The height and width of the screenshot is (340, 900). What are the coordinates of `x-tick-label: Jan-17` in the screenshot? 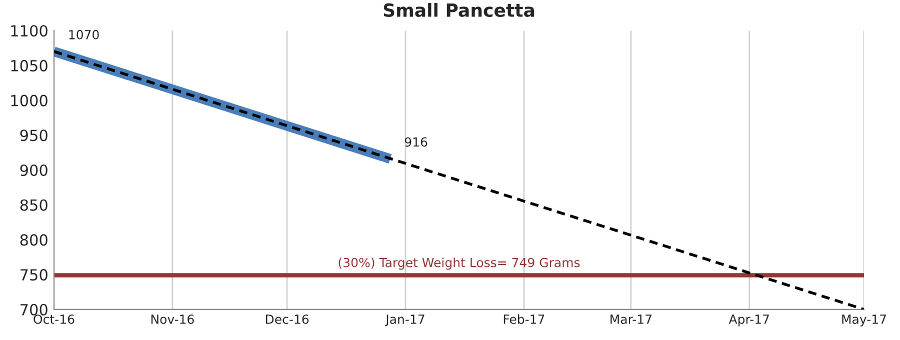 It's located at (404, 320).